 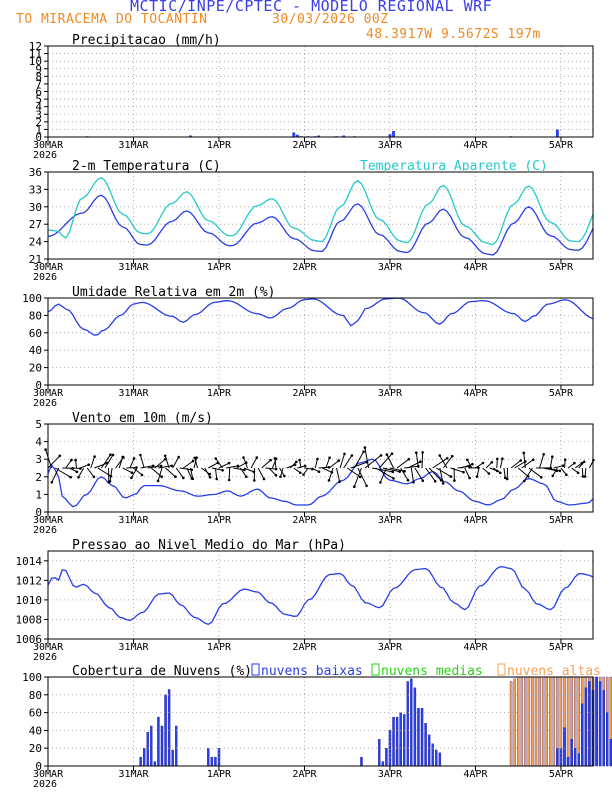 What do you see at coordinates (35, 61) in the screenshot?
I see `precip-ytick-label: 10` at bounding box center [35, 61].